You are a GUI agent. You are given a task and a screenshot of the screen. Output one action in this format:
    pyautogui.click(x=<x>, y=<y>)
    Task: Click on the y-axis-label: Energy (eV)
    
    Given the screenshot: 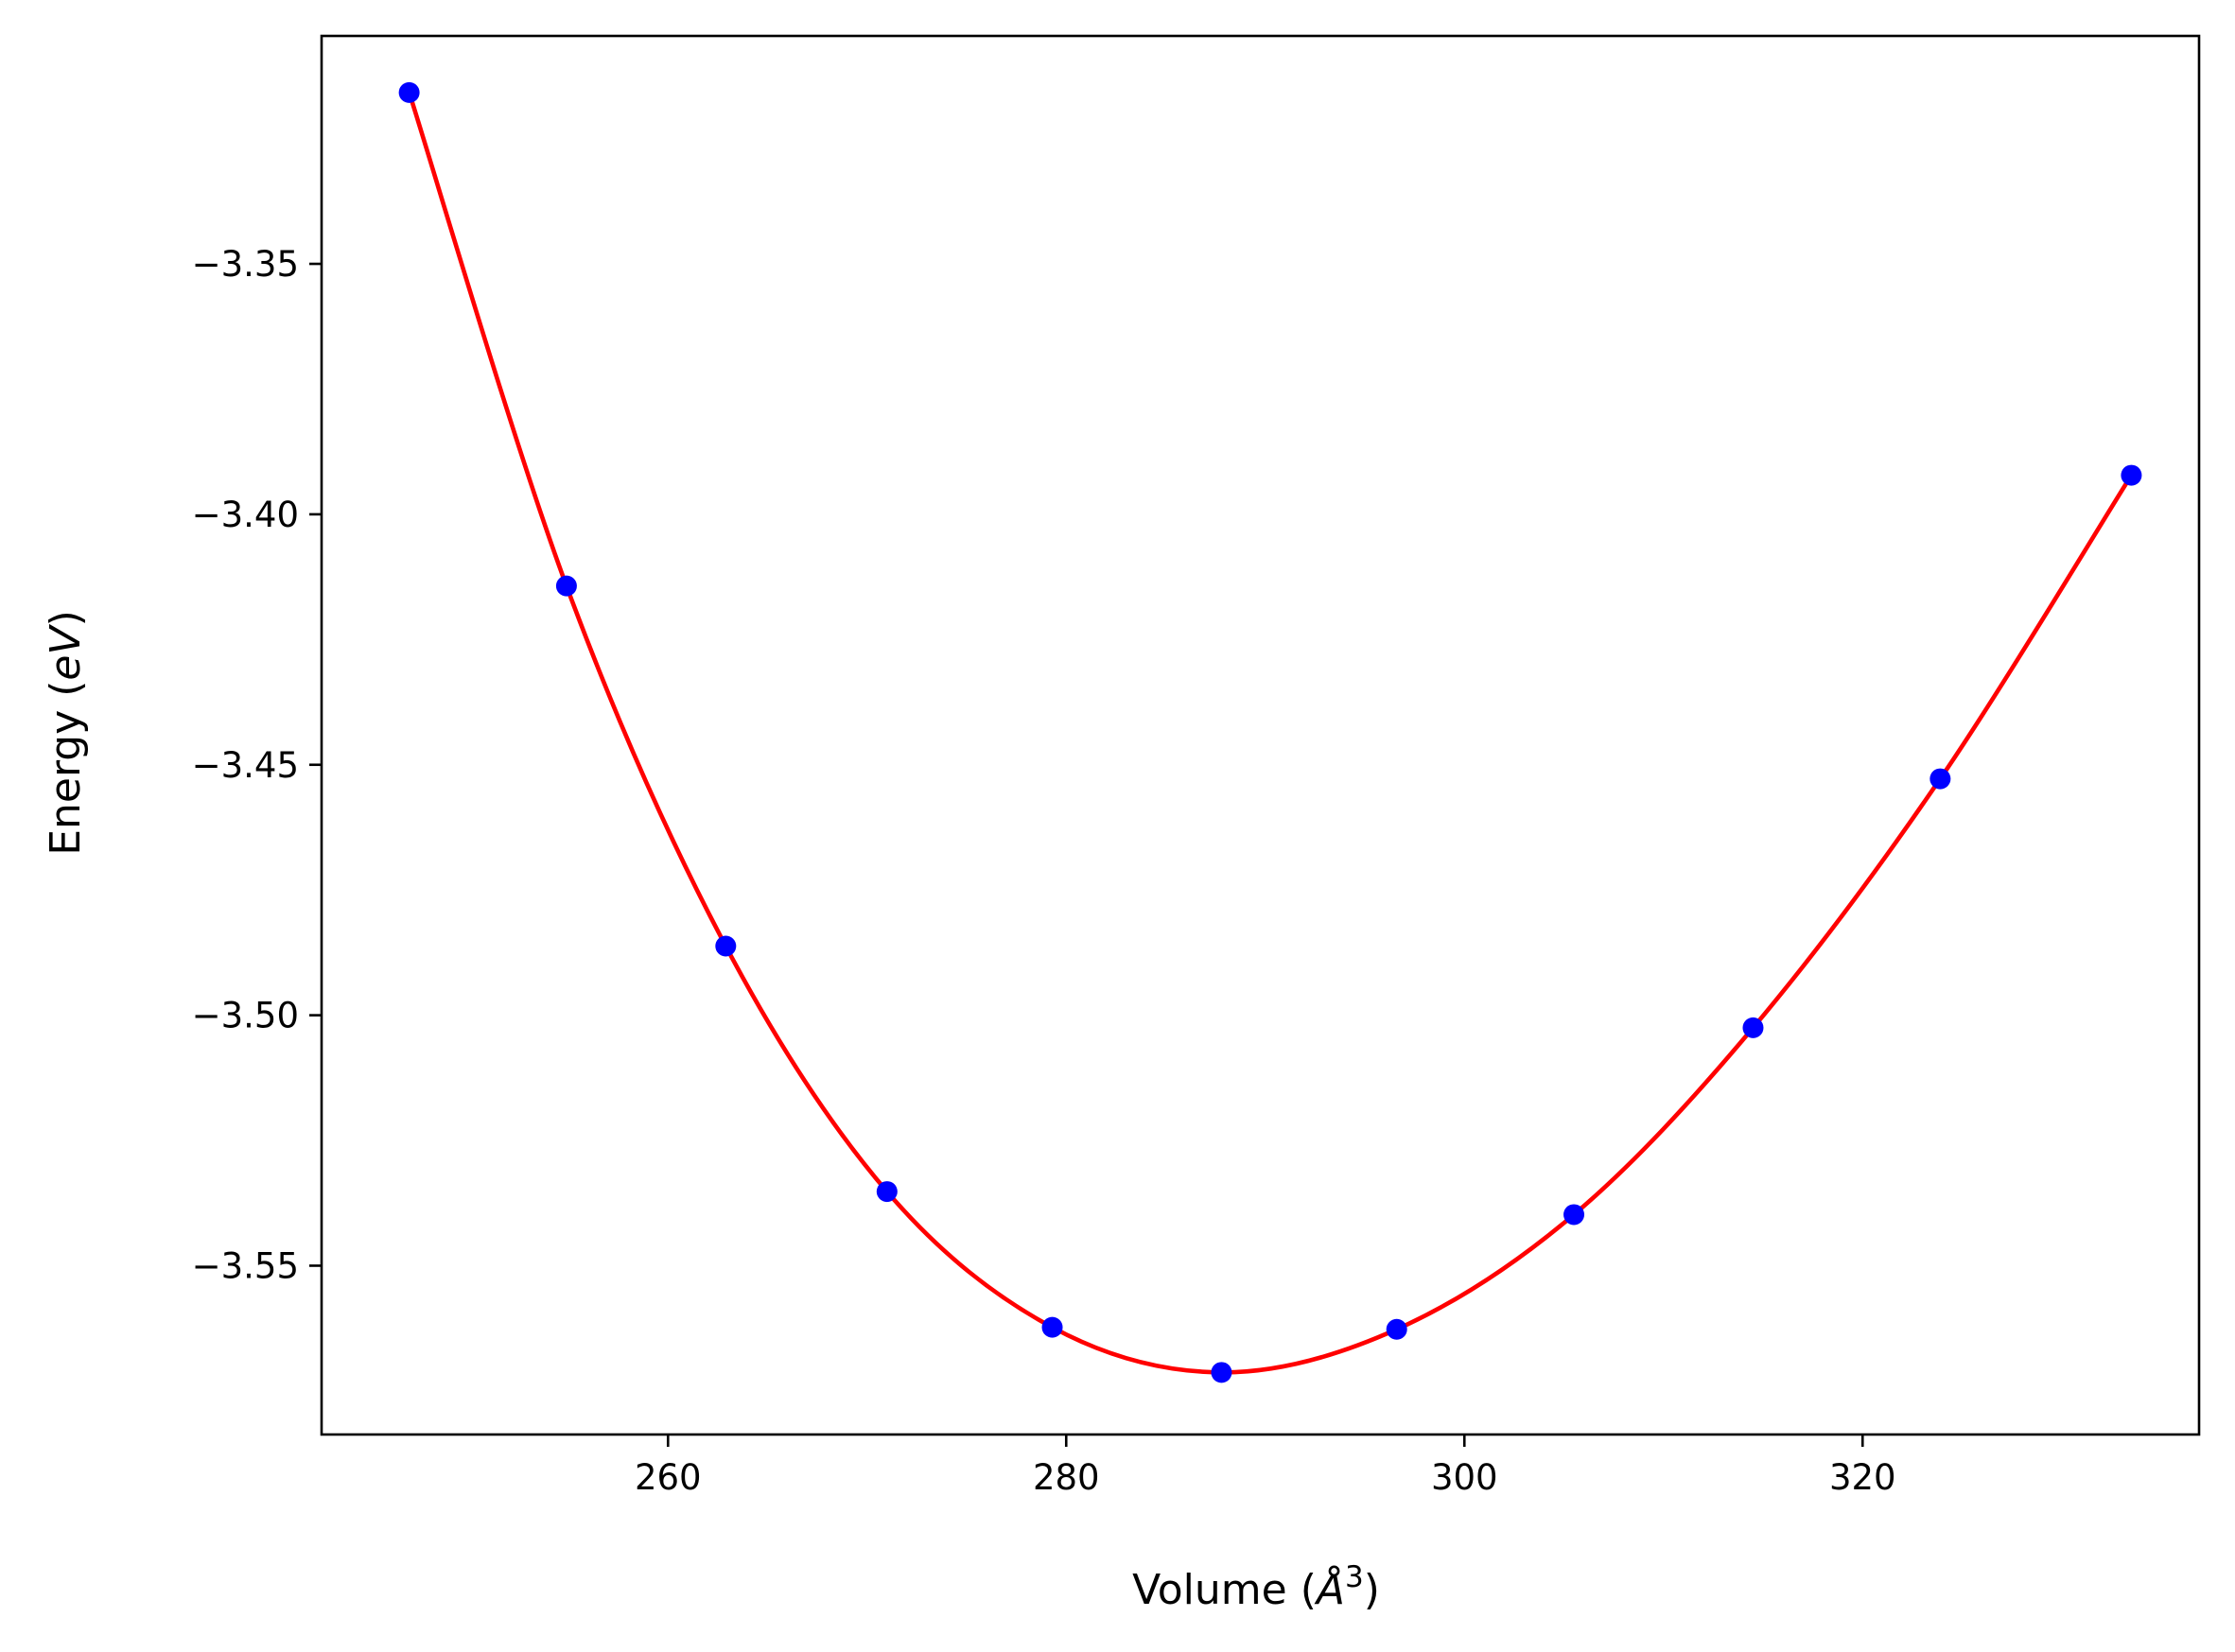 What is the action you would take?
    pyautogui.click(x=66, y=733)
    